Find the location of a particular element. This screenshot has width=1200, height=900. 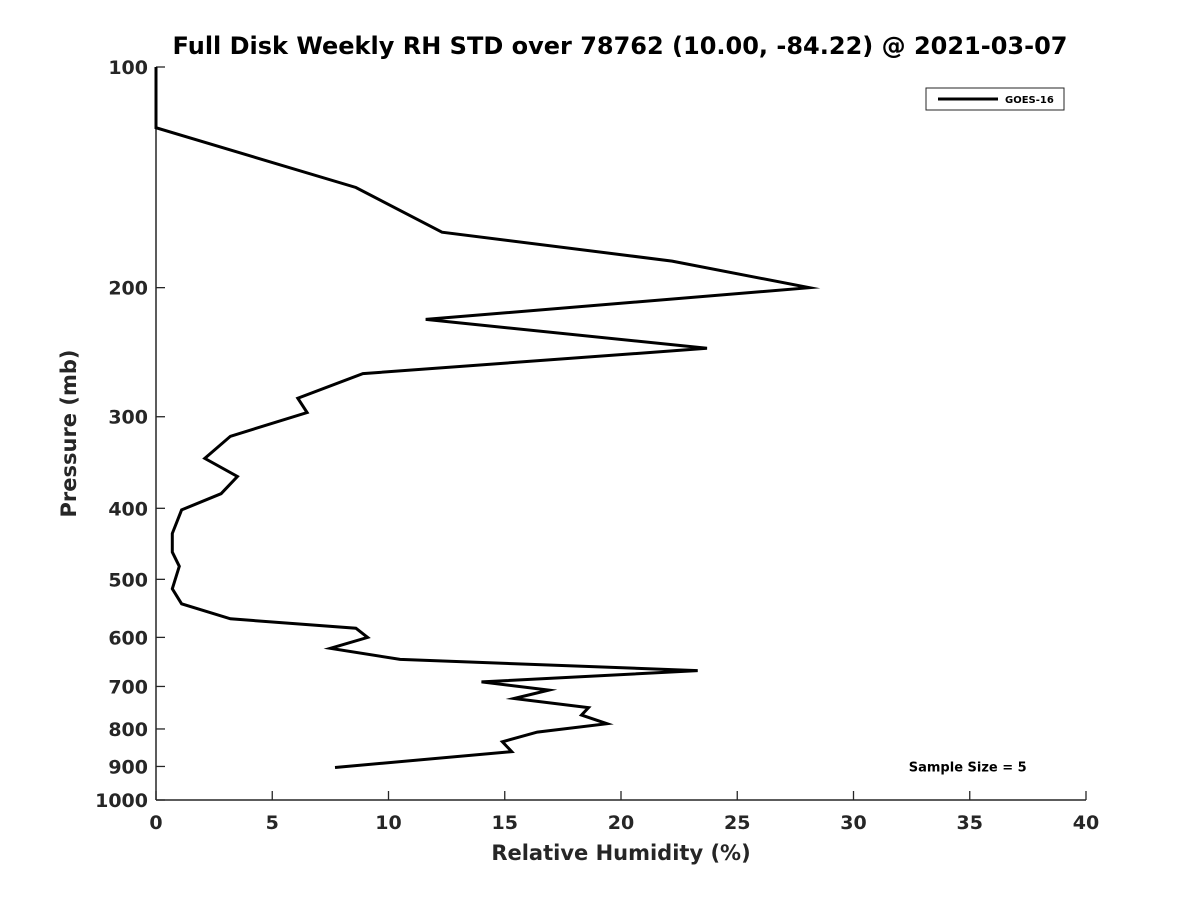

y-tick-label: 200 is located at coordinates (128, 289).